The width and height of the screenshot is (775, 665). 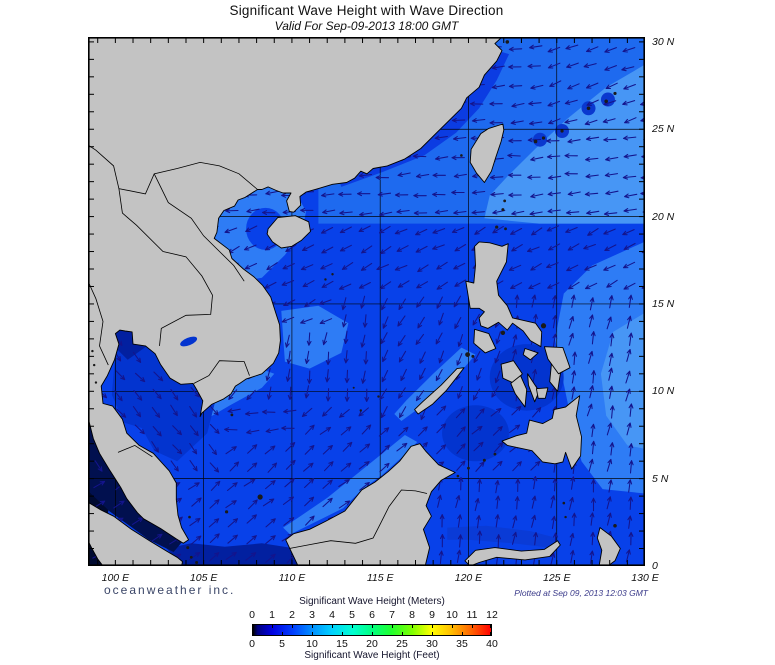 I want to click on lat-label-5N: 5 N, so click(x=660, y=478).